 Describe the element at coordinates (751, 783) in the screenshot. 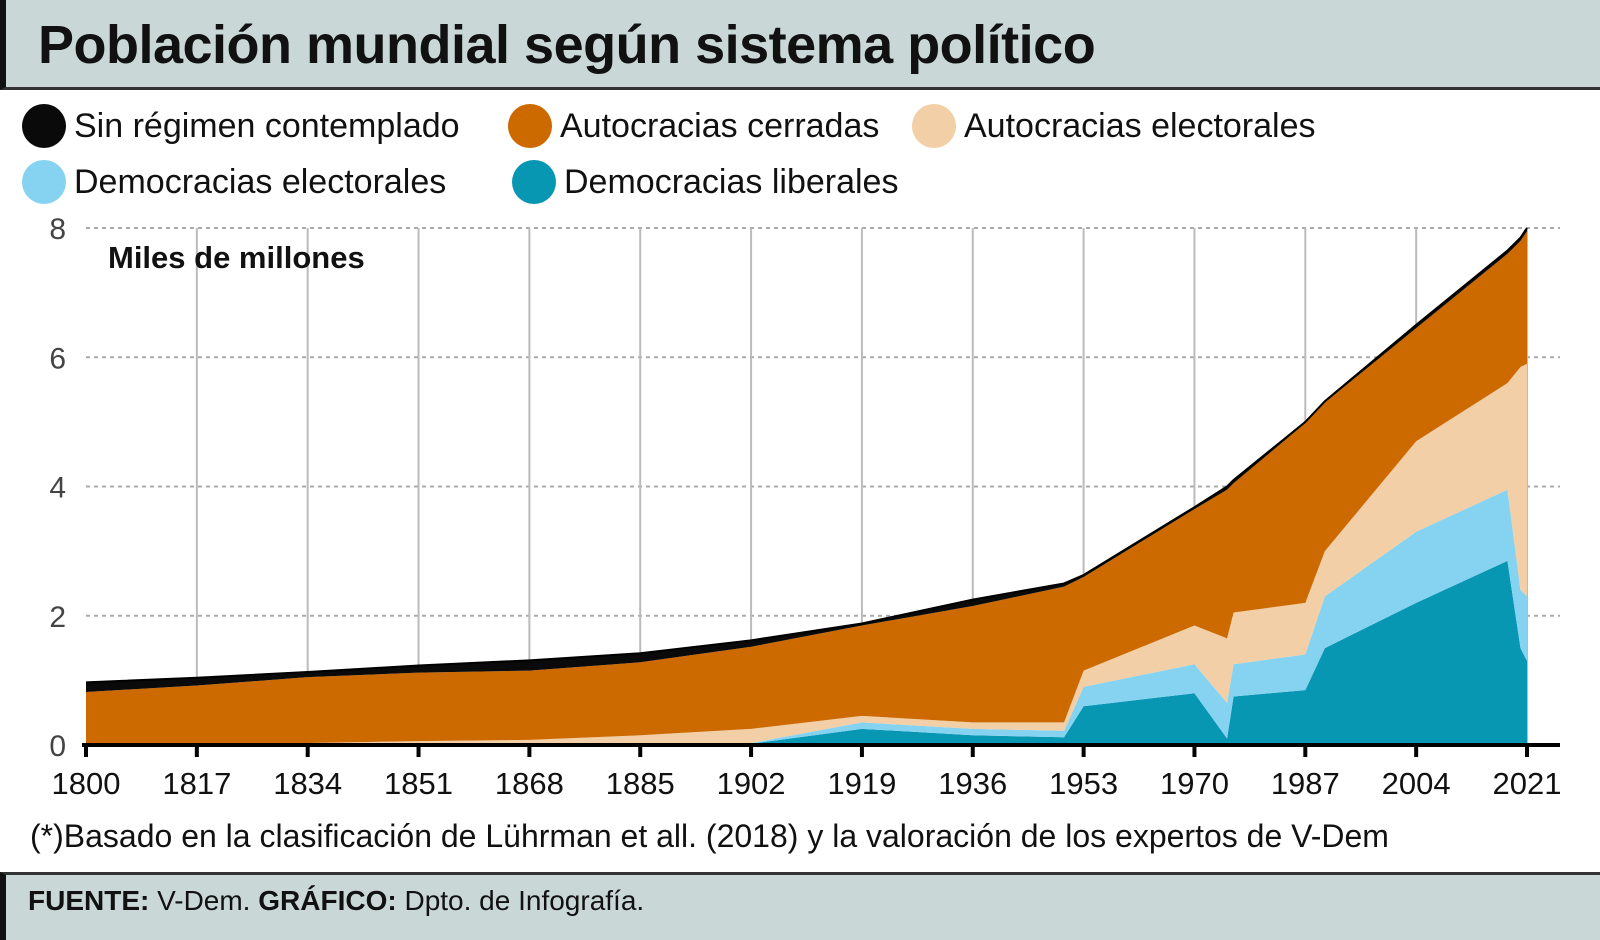

I see `x-tick-label: 1902` at that location.